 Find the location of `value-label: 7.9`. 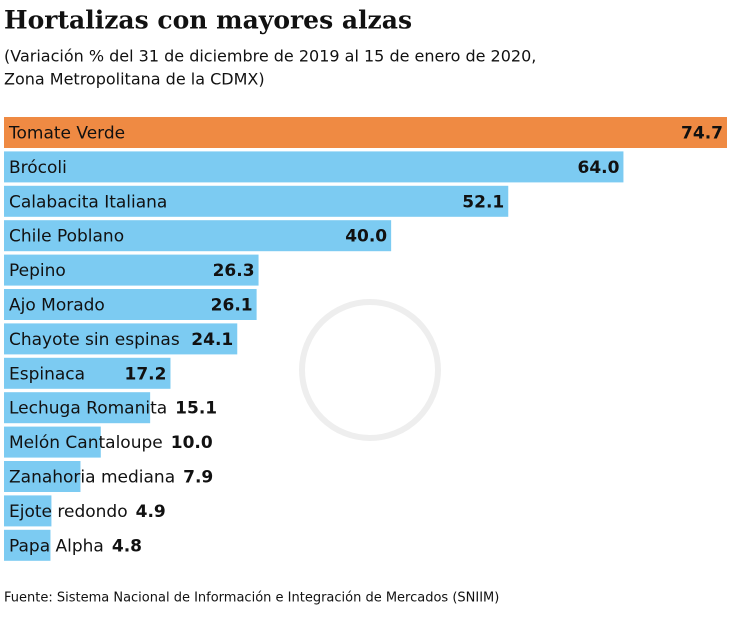

value-label: 7.9 is located at coordinates (198, 478).